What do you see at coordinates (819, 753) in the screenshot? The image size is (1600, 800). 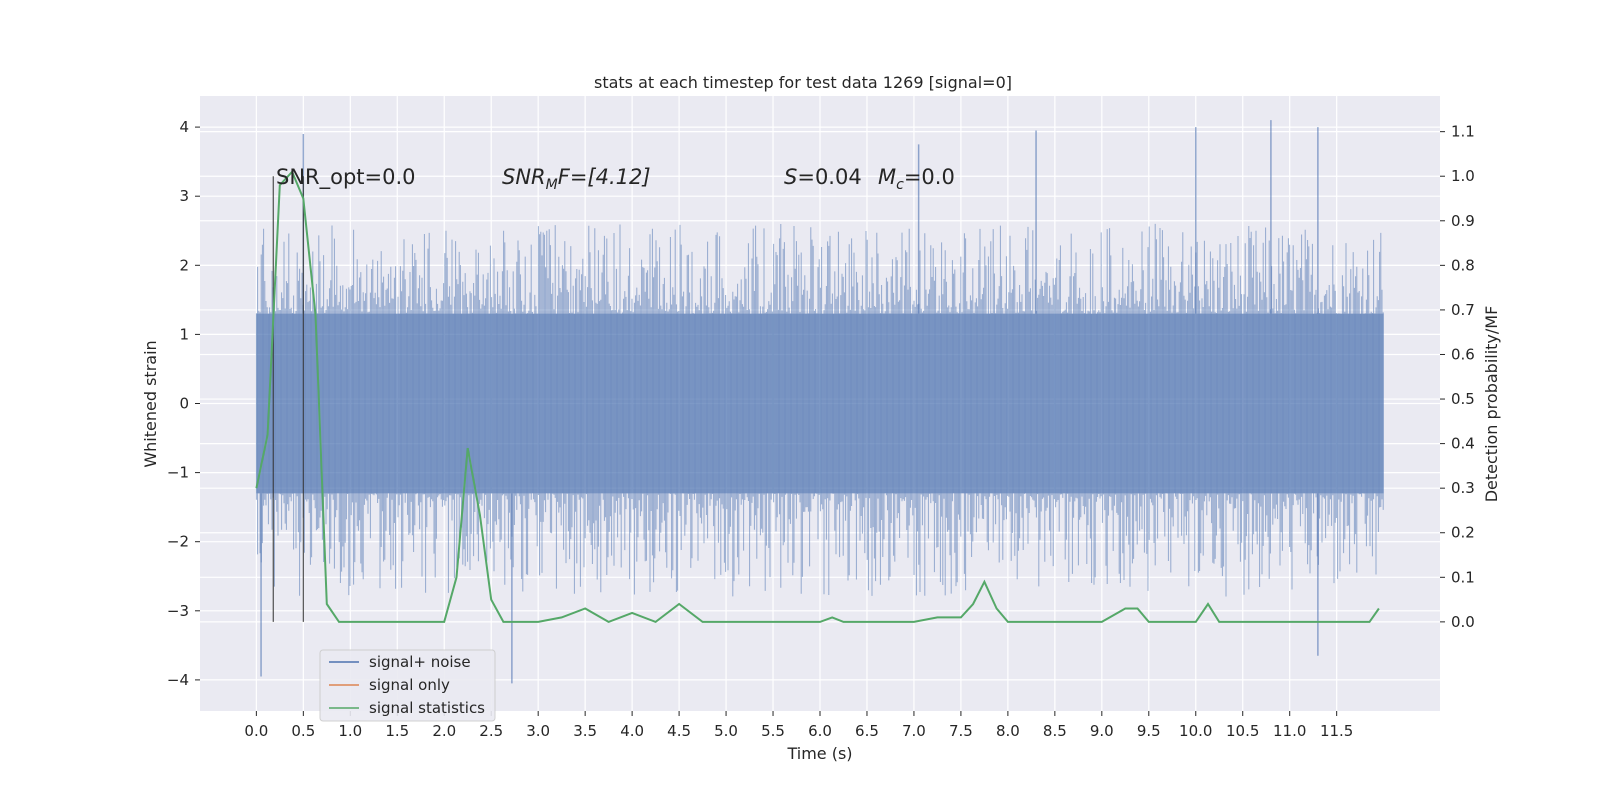 I see `x-axis-label: Time (s)` at bounding box center [819, 753].